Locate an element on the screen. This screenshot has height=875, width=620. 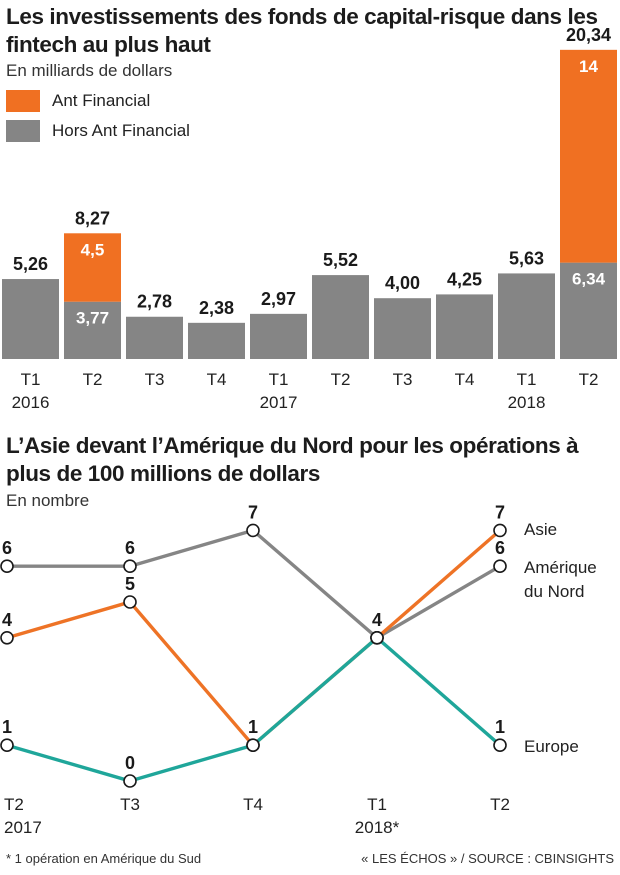
value-label-asie-2: 1 is located at coordinates (253, 727).